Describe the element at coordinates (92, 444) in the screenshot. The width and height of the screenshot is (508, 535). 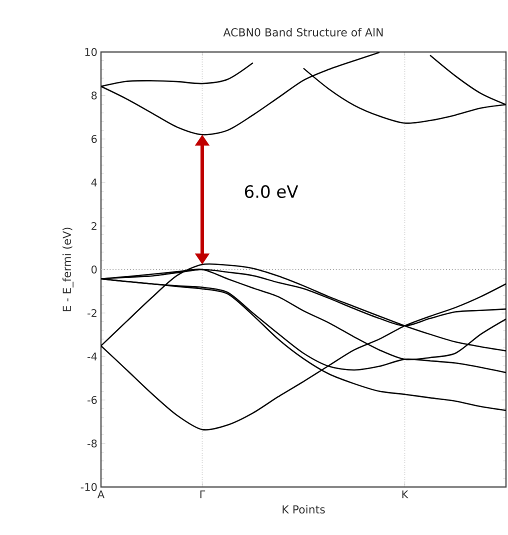
I see `y-tick-label: -8` at that location.